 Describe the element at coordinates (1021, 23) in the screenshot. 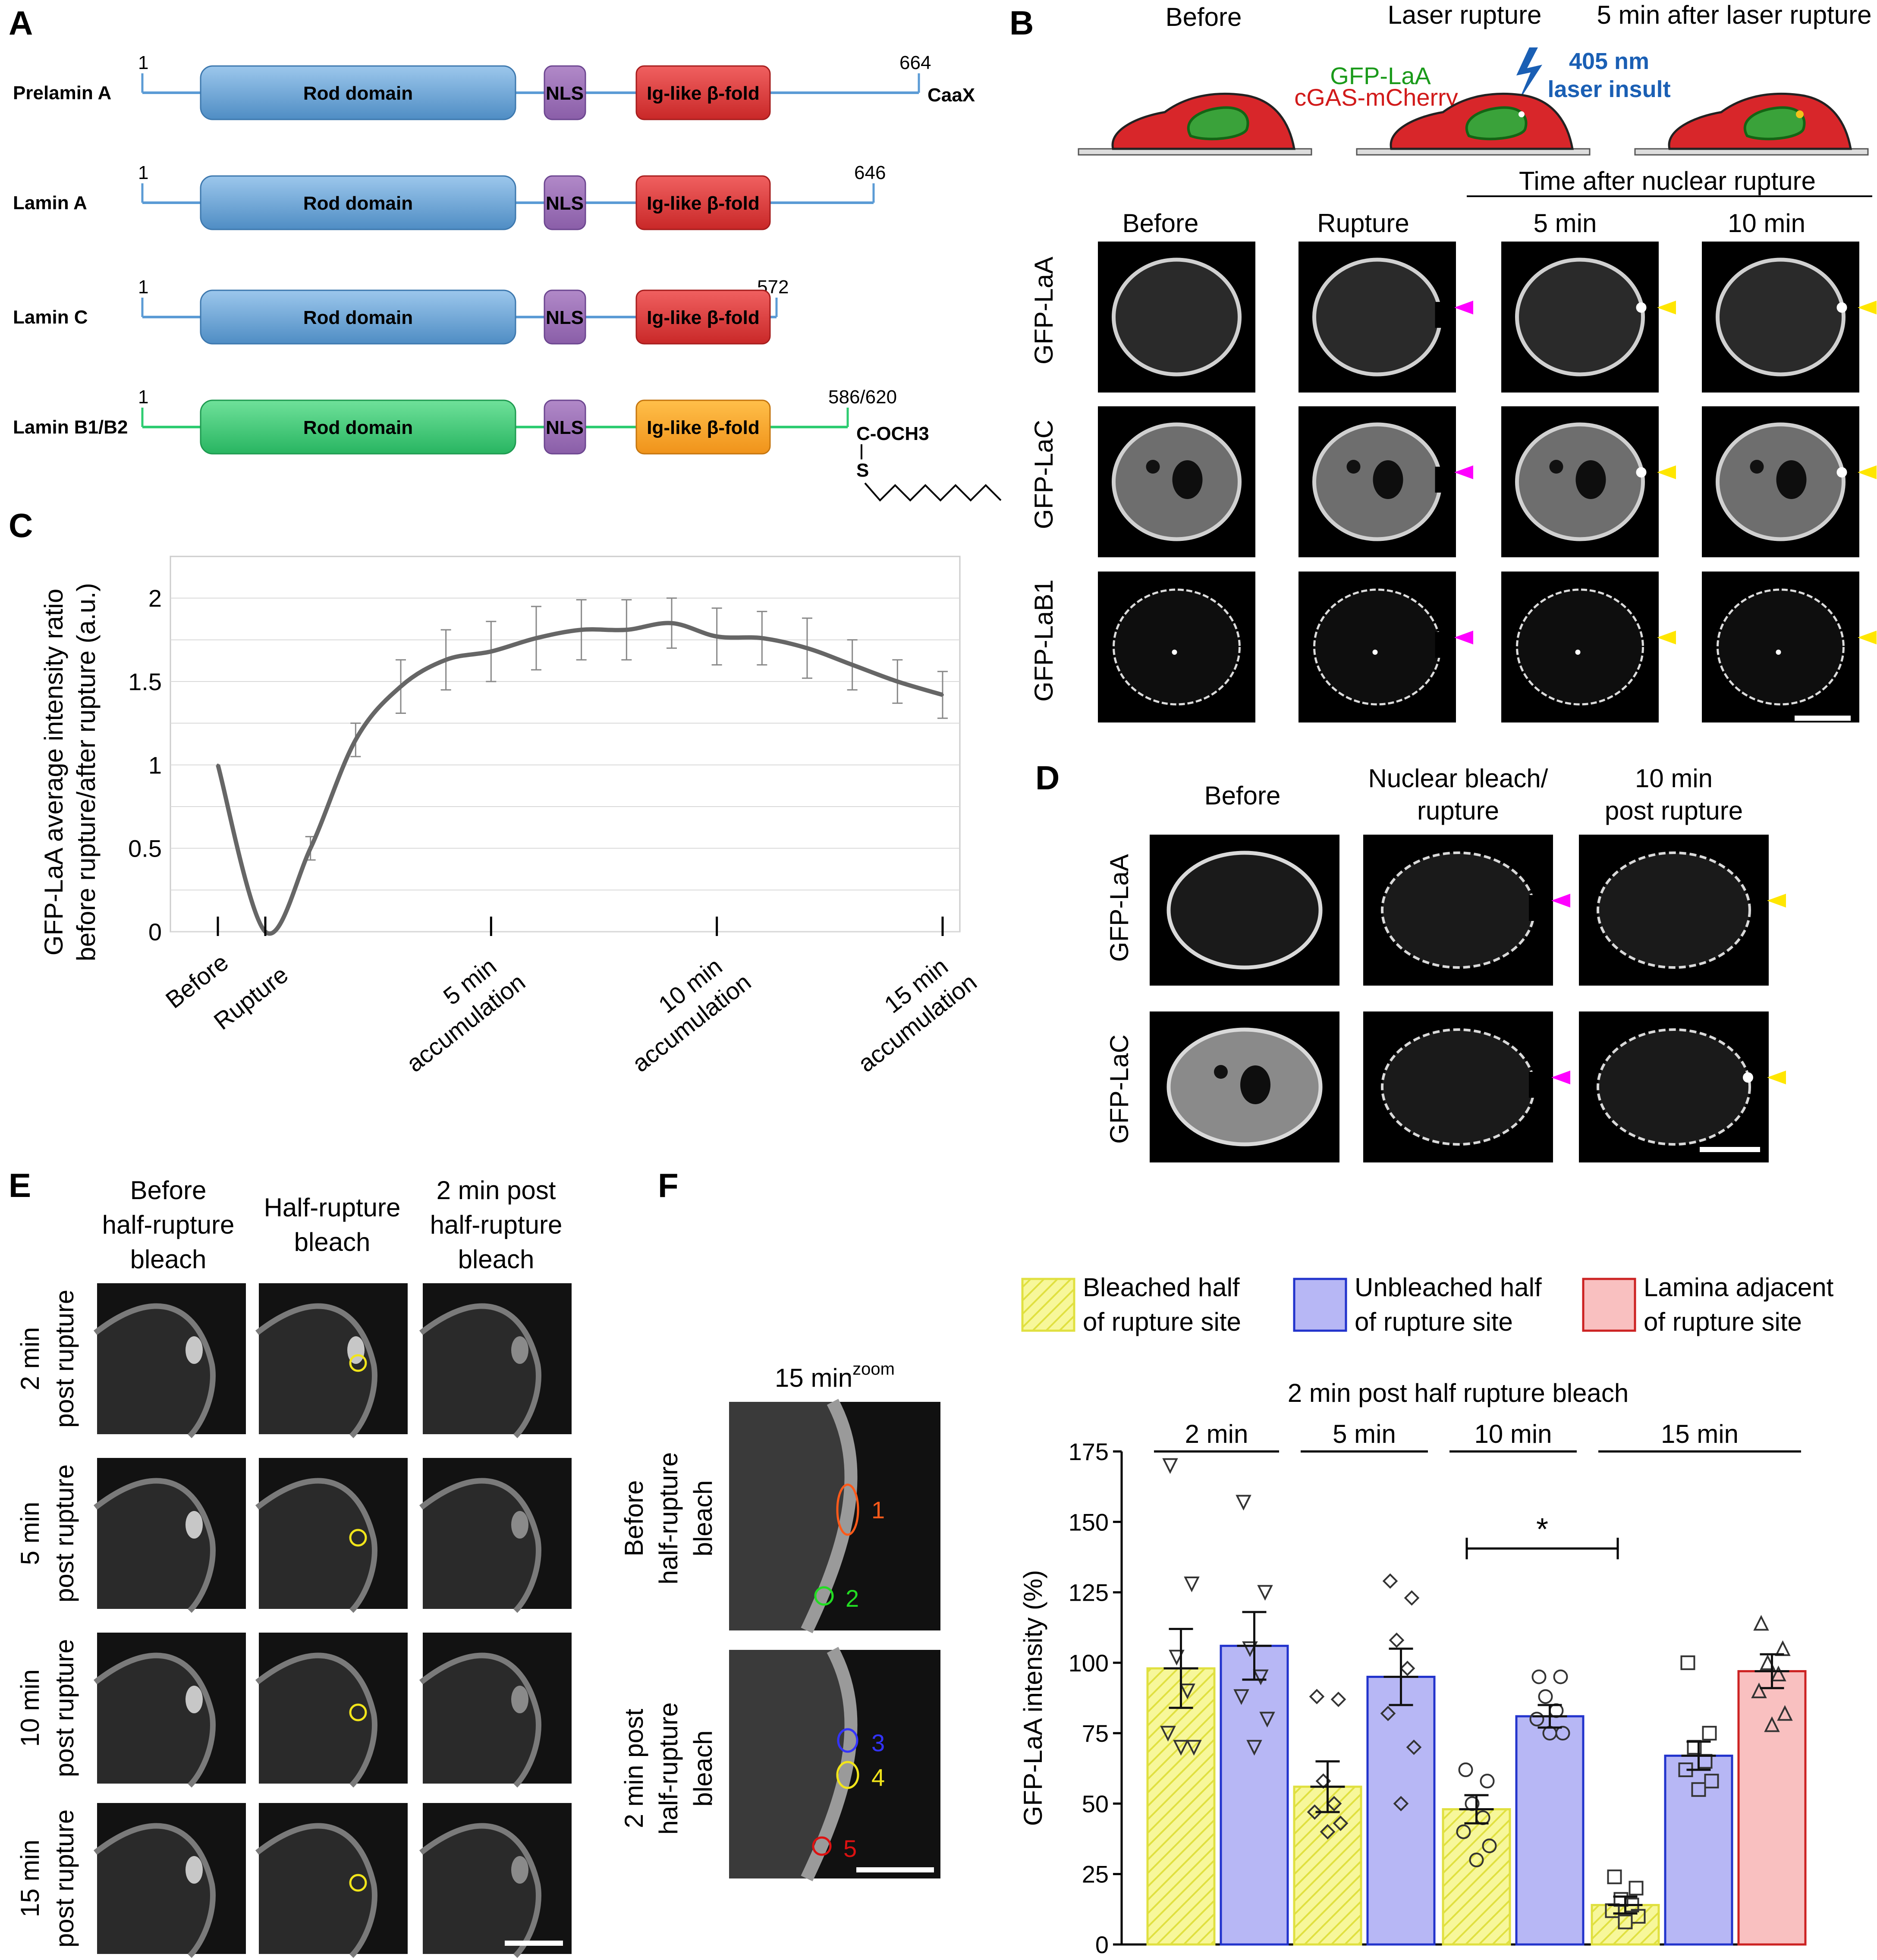

I see `panel-letter-b: B` at that location.